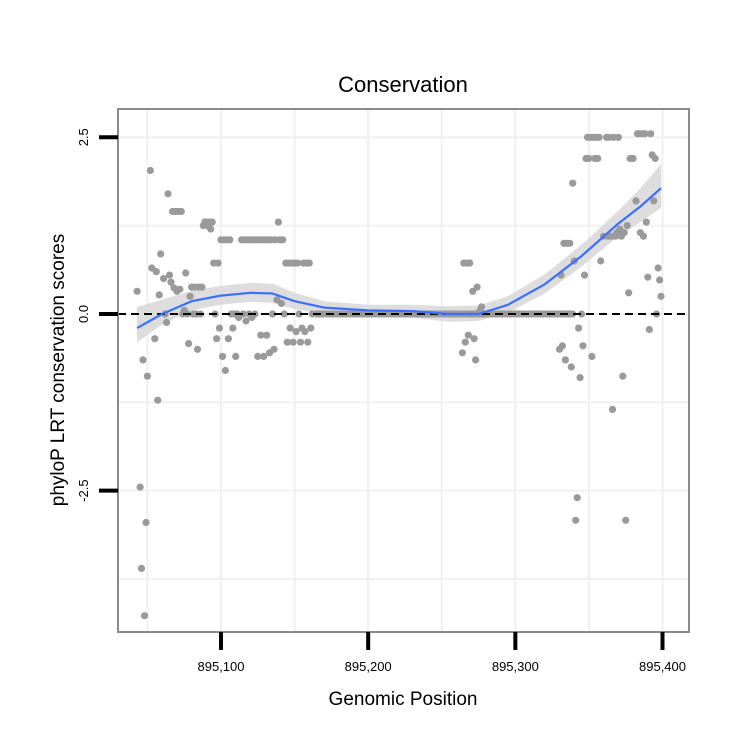  I want to click on smooth-fit-line, so click(399, 258).